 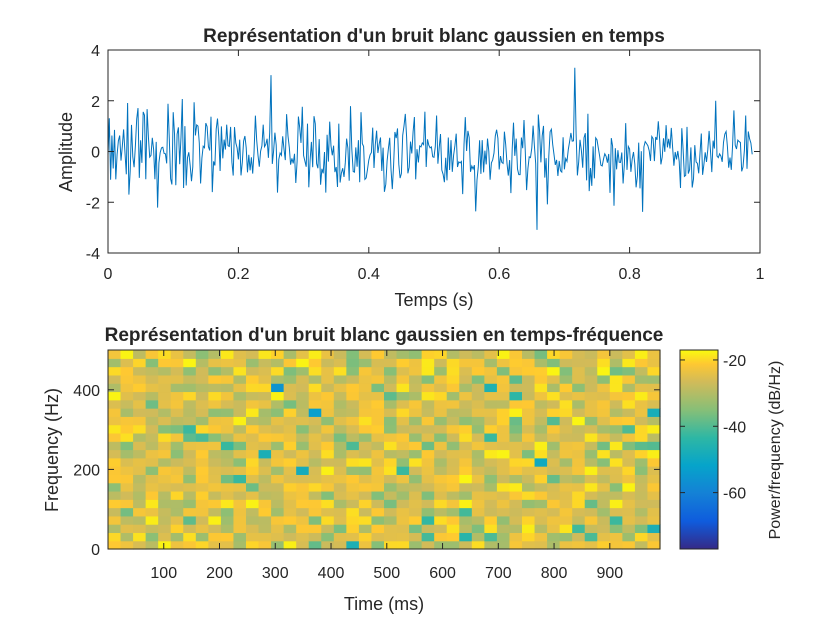 What do you see at coordinates (331, 573) in the screenshot?
I see `x-tick-label: 400` at bounding box center [331, 573].